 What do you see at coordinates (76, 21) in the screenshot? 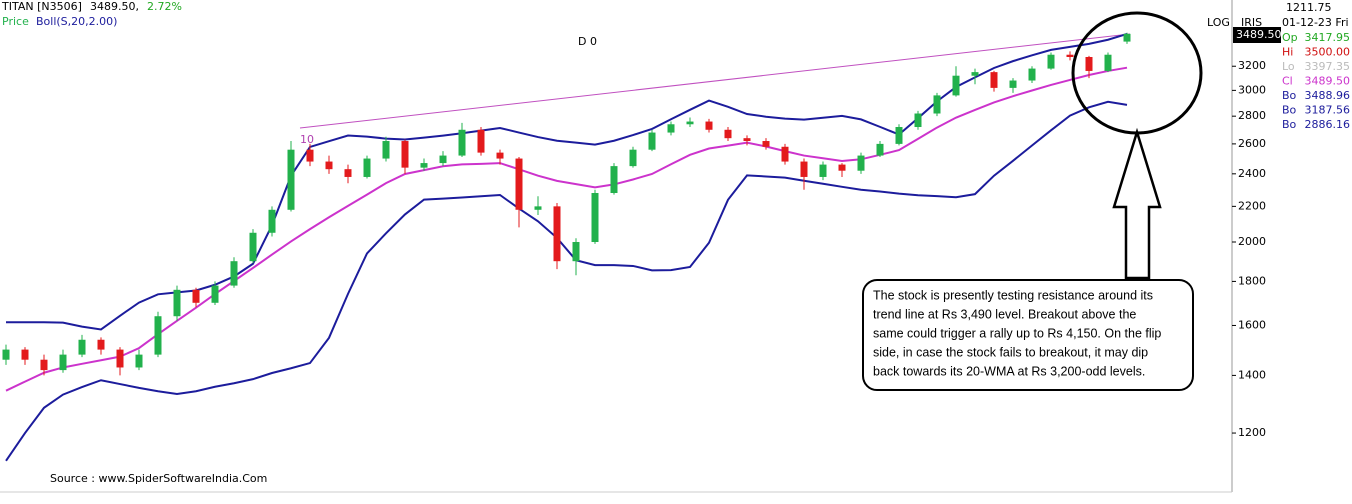
I see `legend-entry: Boll(S,20,2.00)` at bounding box center [76, 21].